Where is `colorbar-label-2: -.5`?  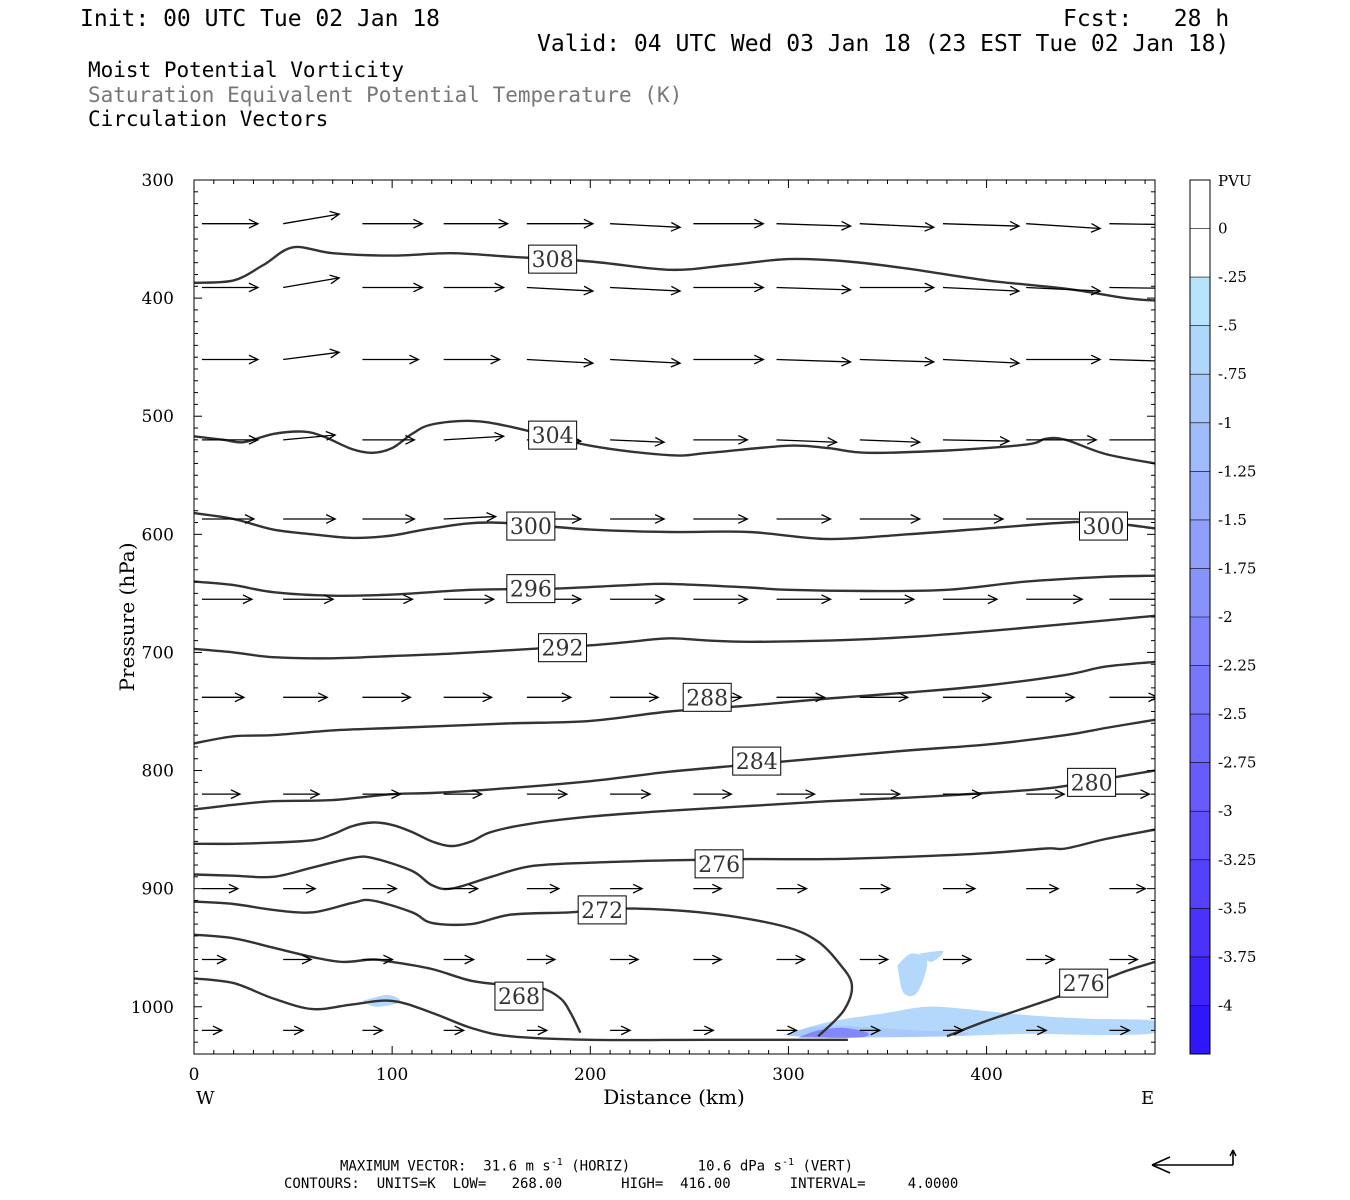 colorbar-label-2: -.5 is located at coordinates (1227, 326).